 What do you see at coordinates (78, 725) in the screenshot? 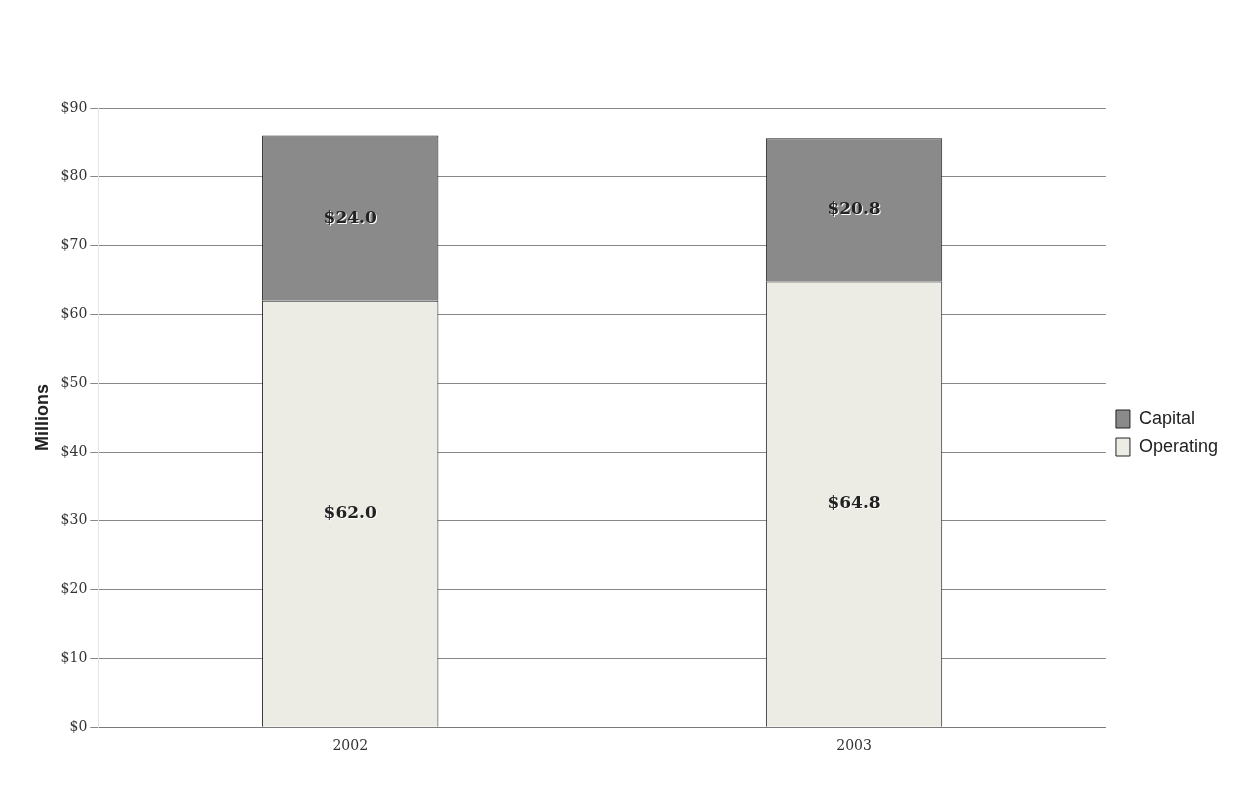
I see `y-tick-label: $0` at bounding box center [78, 725].